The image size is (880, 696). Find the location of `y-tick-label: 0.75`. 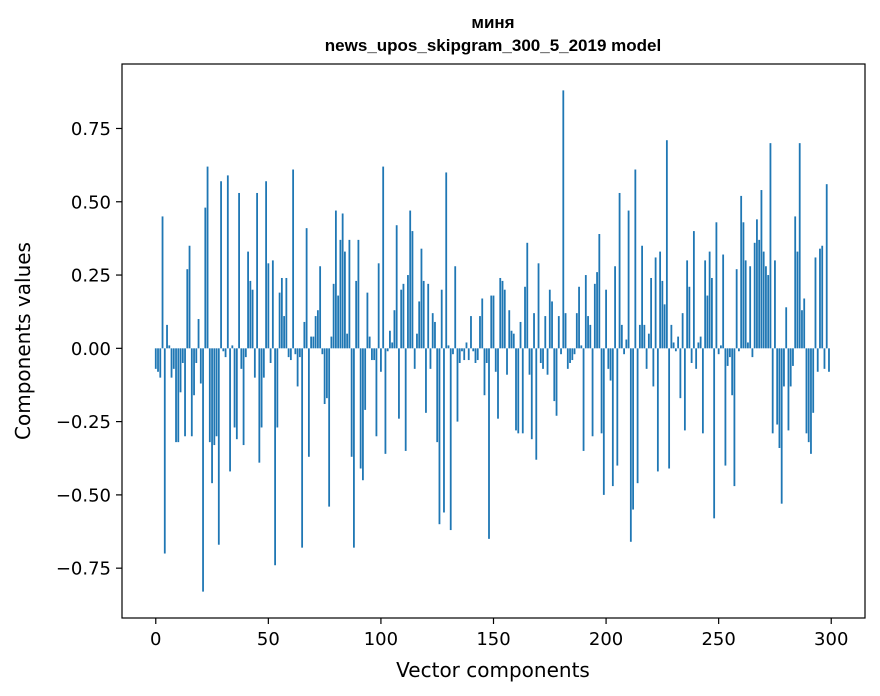

y-tick-label: 0.75 is located at coordinates (91, 129).